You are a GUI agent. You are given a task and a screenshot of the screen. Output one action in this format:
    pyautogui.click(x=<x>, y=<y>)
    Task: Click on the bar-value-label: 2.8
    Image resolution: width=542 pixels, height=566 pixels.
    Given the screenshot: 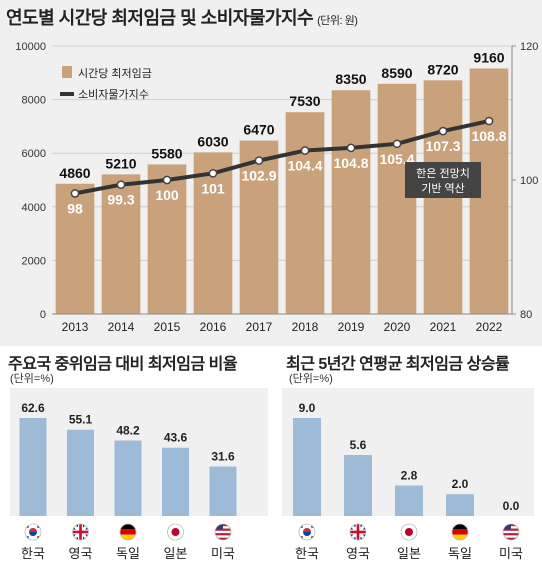 What is the action you would take?
    pyautogui.click(x=409, y=476)
    